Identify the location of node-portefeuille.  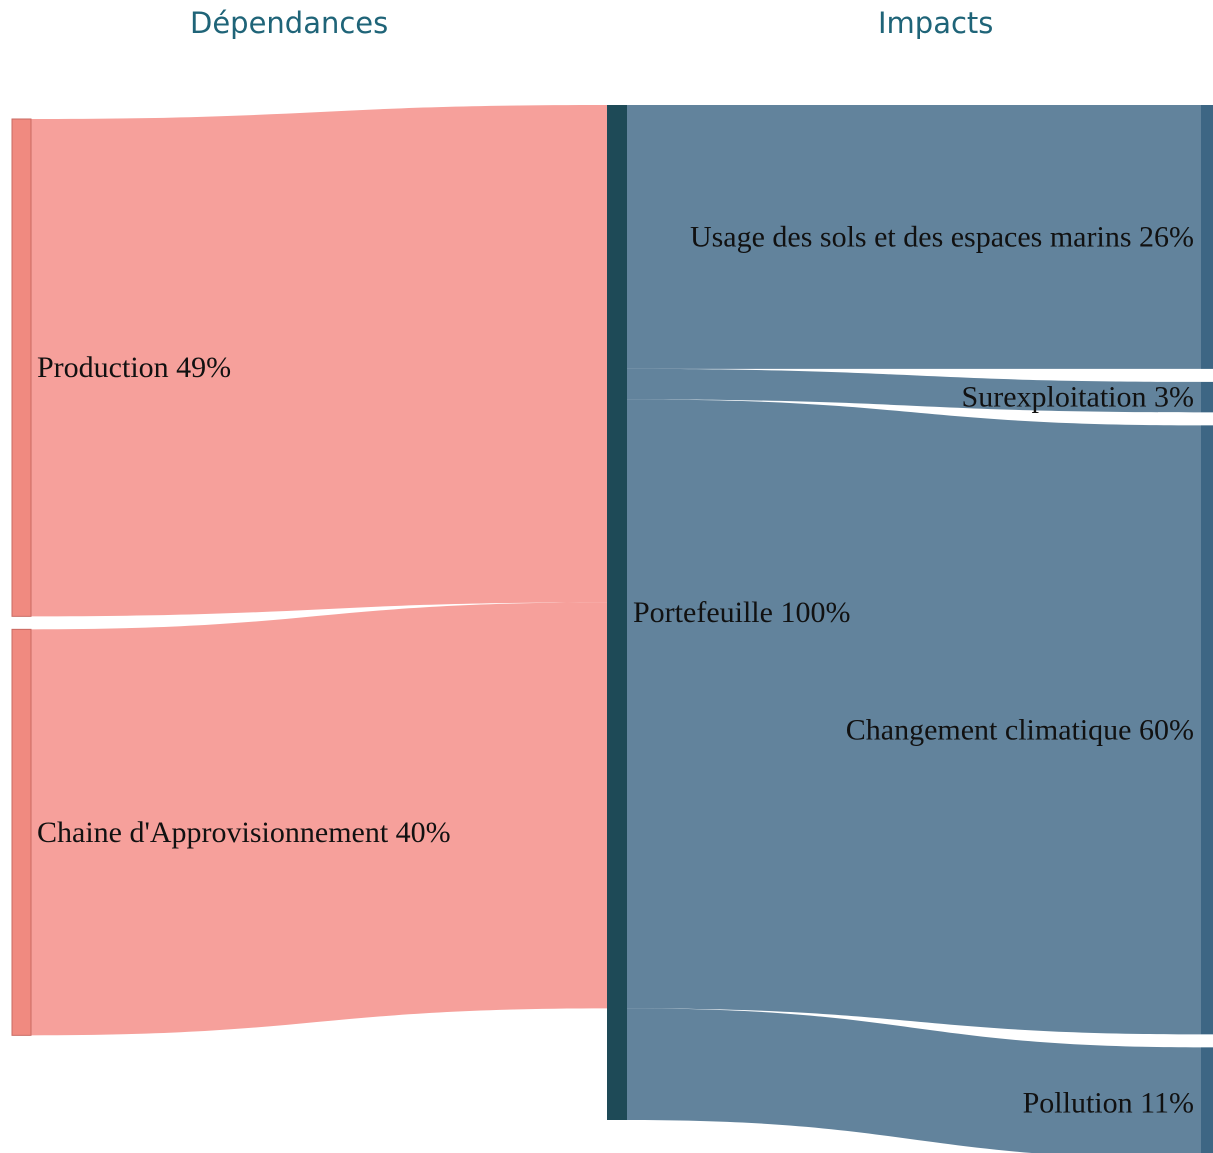
(617, 612).